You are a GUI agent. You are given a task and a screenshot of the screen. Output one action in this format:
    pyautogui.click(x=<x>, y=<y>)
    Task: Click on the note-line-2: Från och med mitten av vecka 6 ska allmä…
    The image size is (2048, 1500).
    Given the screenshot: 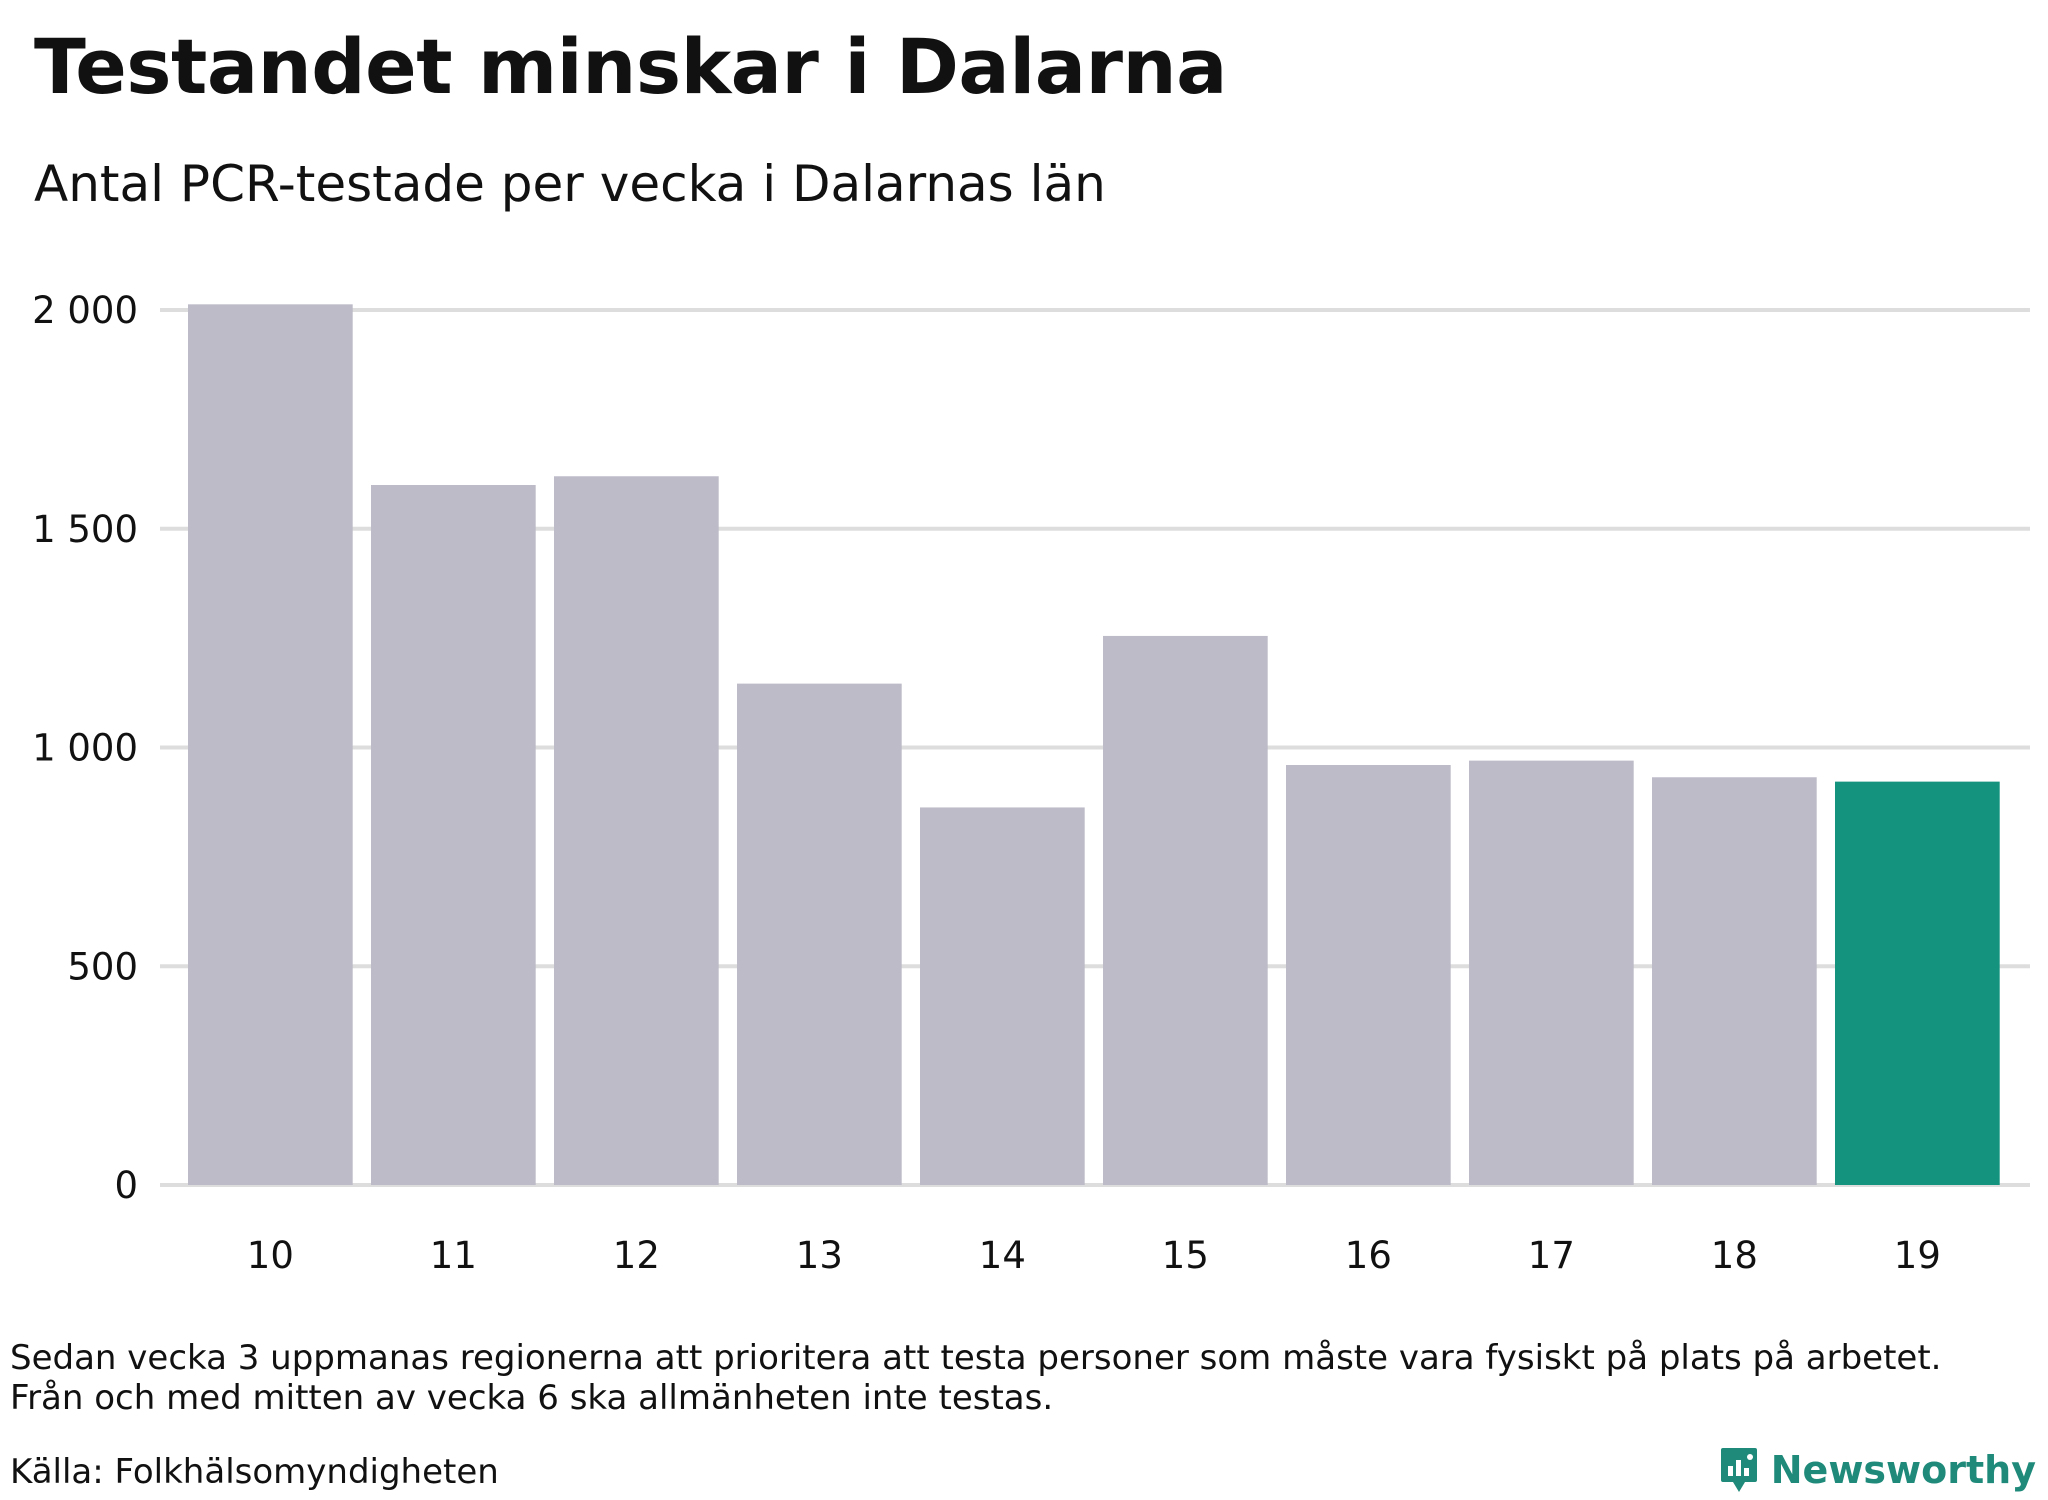 What is the action you would take?
    pyautogui.click(x=532, y=1398)
    